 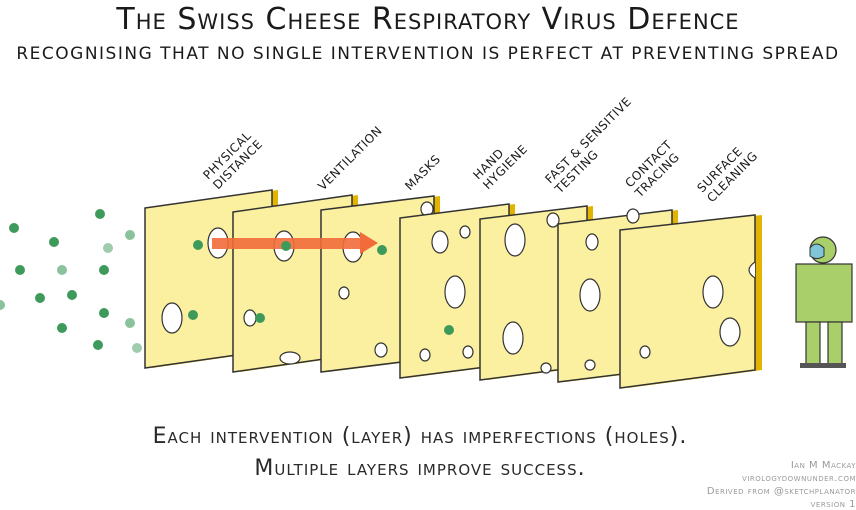 I want to click on label-ventilation: Ventilation, so click(x=350, y=158).